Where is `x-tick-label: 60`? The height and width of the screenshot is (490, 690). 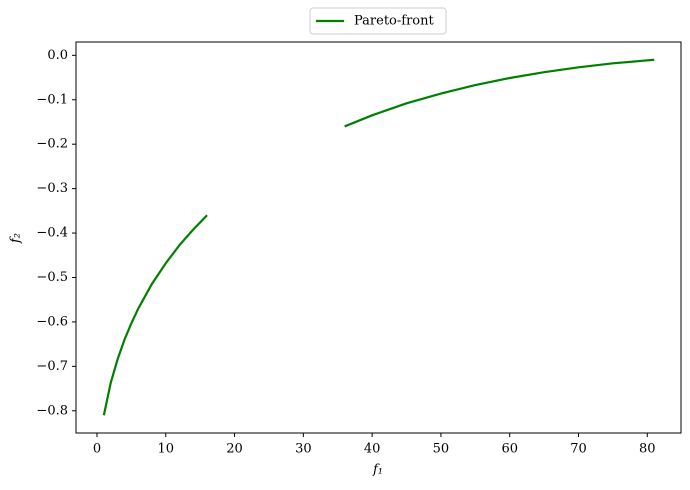
x-tick-label: 60 is located at coordinates (509, 449).